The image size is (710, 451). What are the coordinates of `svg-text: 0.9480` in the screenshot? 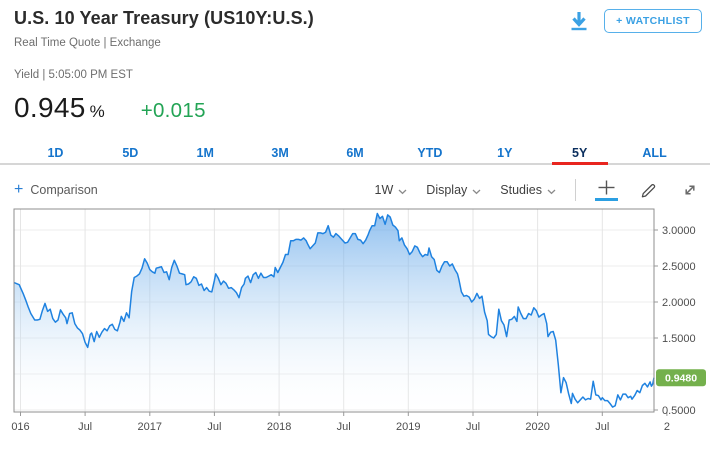 It's located at (681, 379).